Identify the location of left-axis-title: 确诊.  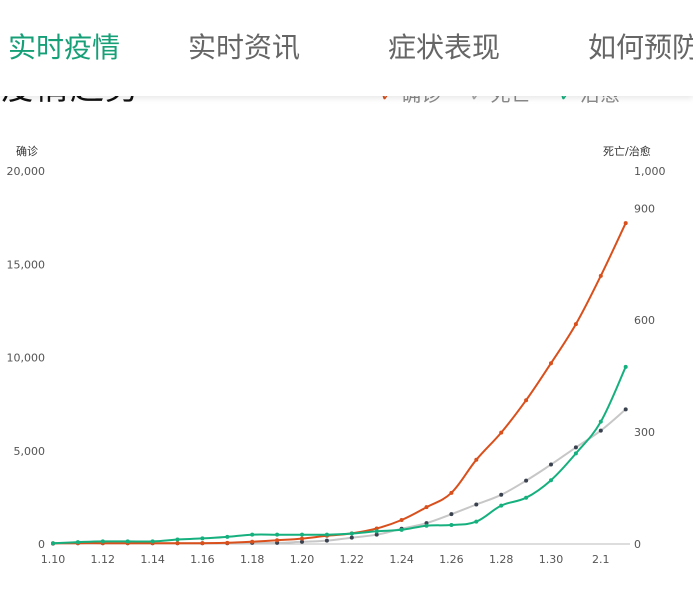
(27, 151).